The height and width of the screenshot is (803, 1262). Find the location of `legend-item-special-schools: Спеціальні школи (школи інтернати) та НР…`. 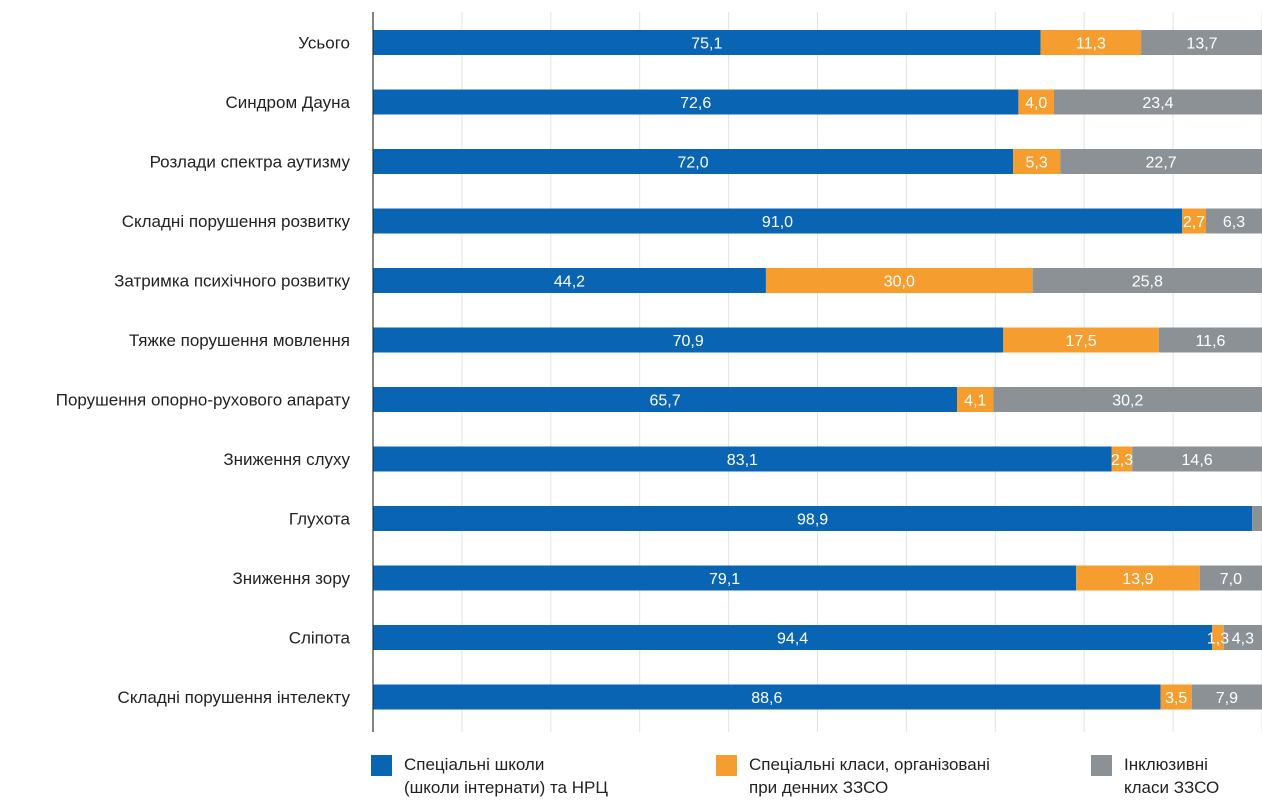

legend-item-special-schools: Спеціальні школи (школи інтернати) та НР… is located at coordinates (489, 776).